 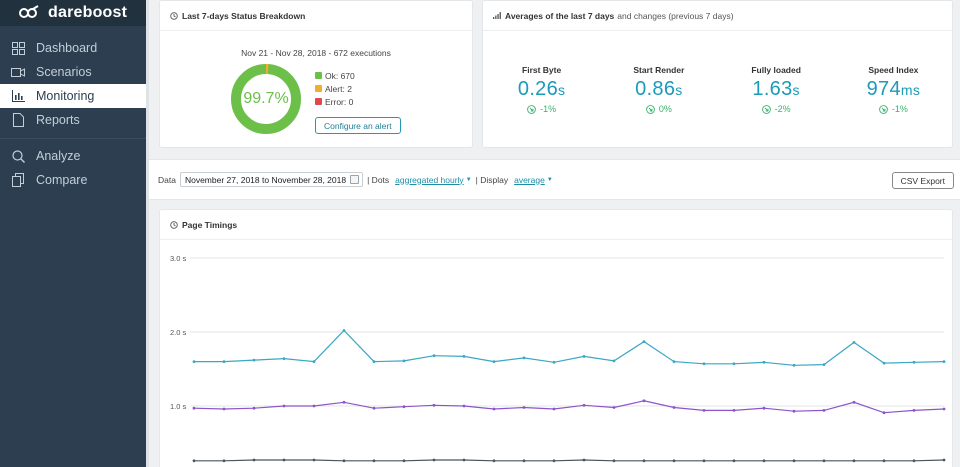 I want to click on sidebar-item-analyze: Analyze, so click(x=73, y=156).